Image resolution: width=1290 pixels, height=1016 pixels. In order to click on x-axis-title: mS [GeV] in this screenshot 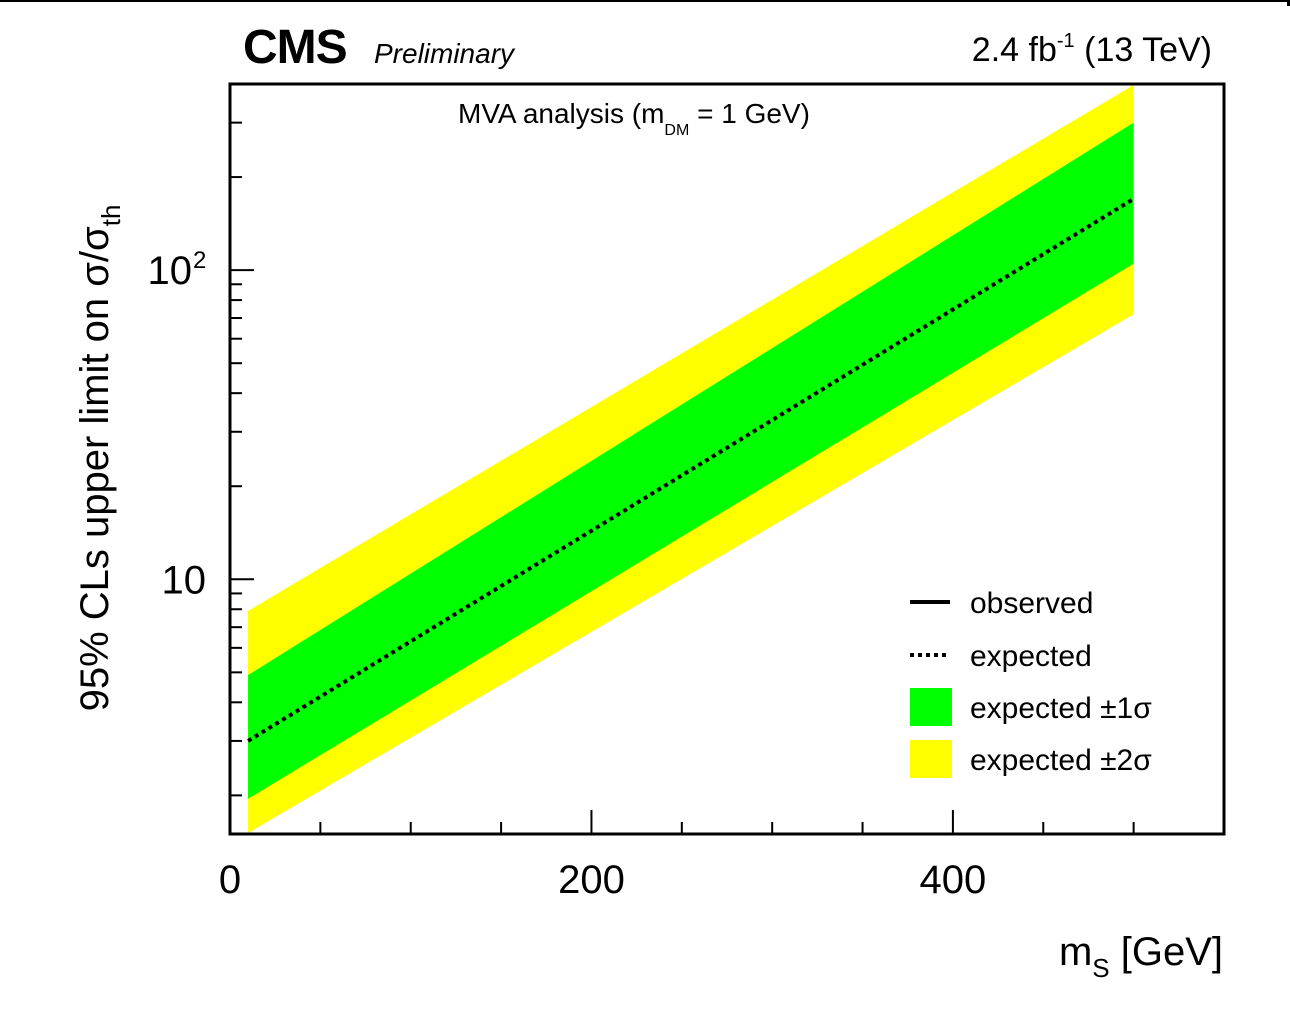, I will do `click(1141, 957)`.